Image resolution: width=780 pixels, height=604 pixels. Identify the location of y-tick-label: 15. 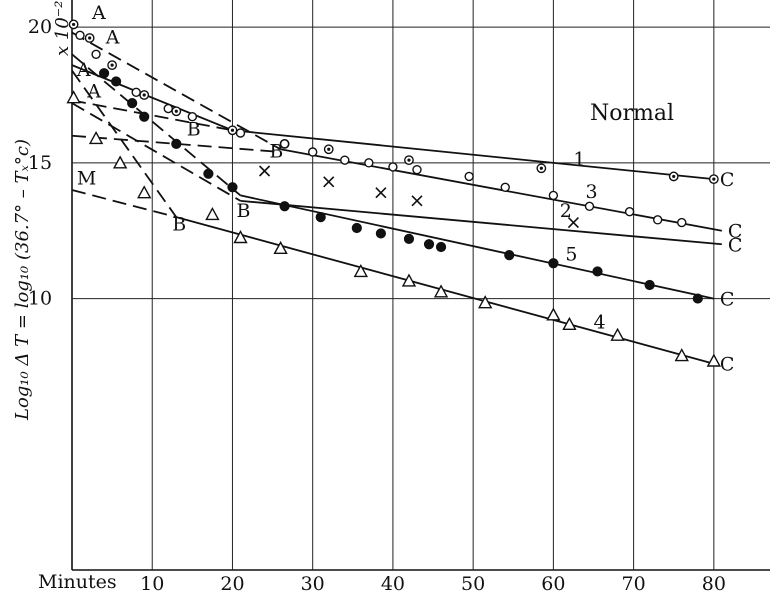
(40, 163).